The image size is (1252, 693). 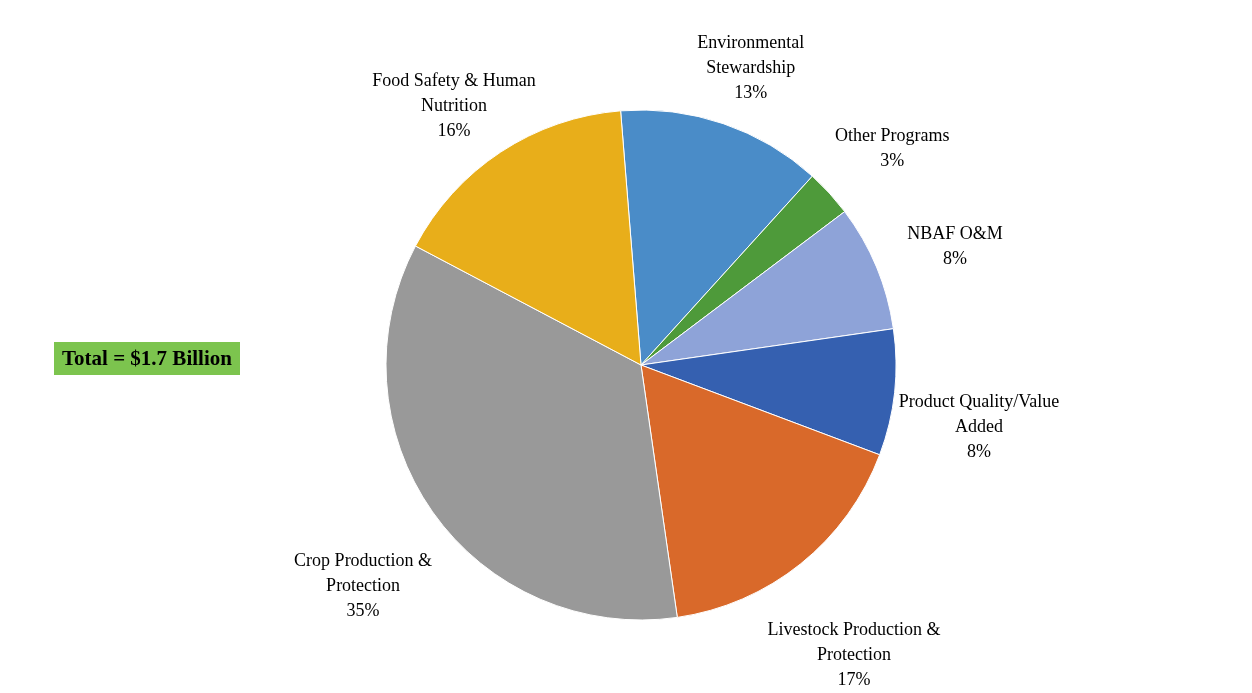 I want to click on slice-label: Food Safety & Human Nutrition, so click(x=454, y=93).